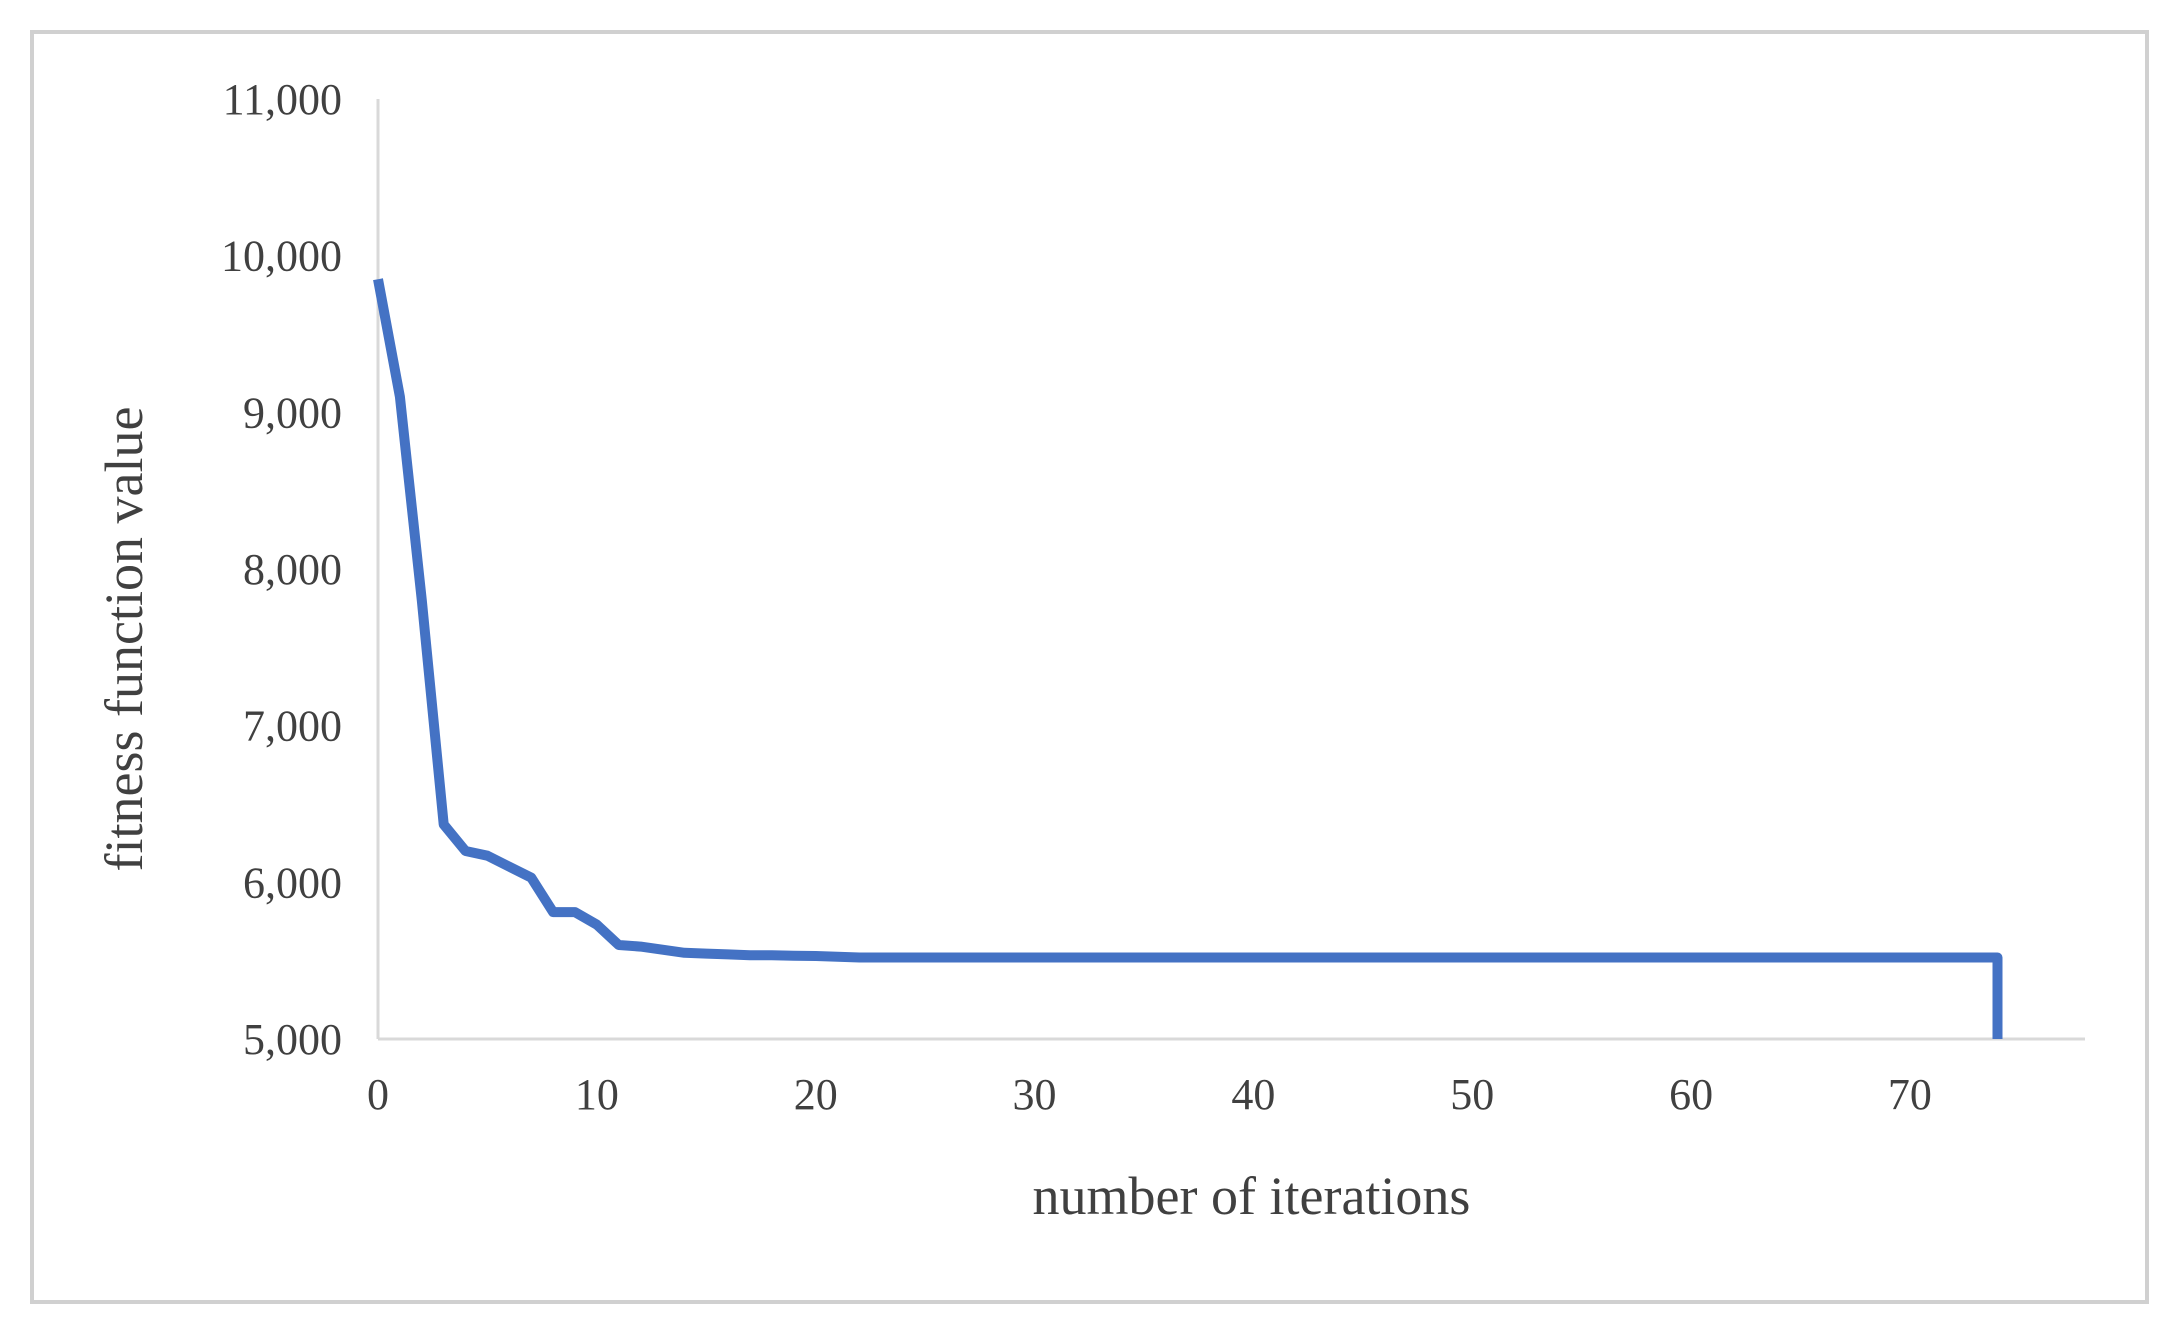  What do you see at coordinates (281, 256) in the screenshot?
I see `y-tick-label: 10,000` at bounding box center [281, 256].